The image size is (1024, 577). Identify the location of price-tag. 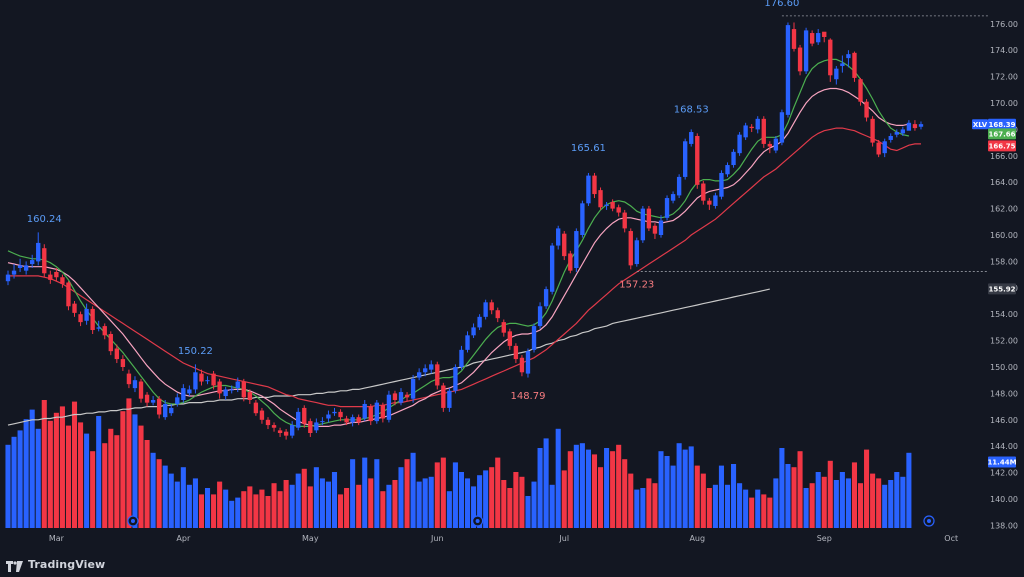
(1002, 146).